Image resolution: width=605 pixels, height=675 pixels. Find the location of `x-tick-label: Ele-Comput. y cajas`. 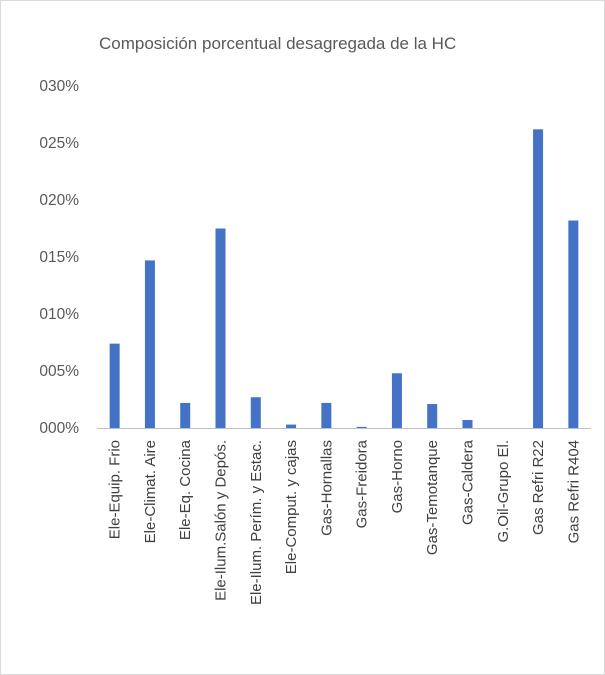

x-tick-label: Ele-Comput. y cajas is located at coordinates (291, 507).